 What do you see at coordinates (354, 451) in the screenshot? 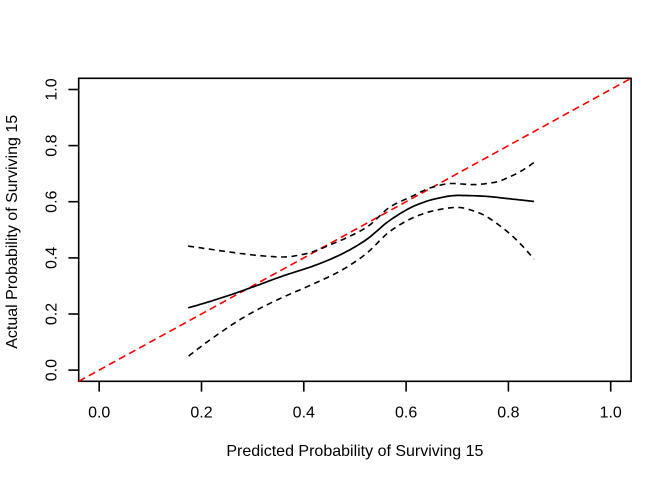
I see `svg-text:Predicted Probability of Survi: Predicted Probability of Surviving 15` at bounding box center [354, 451].